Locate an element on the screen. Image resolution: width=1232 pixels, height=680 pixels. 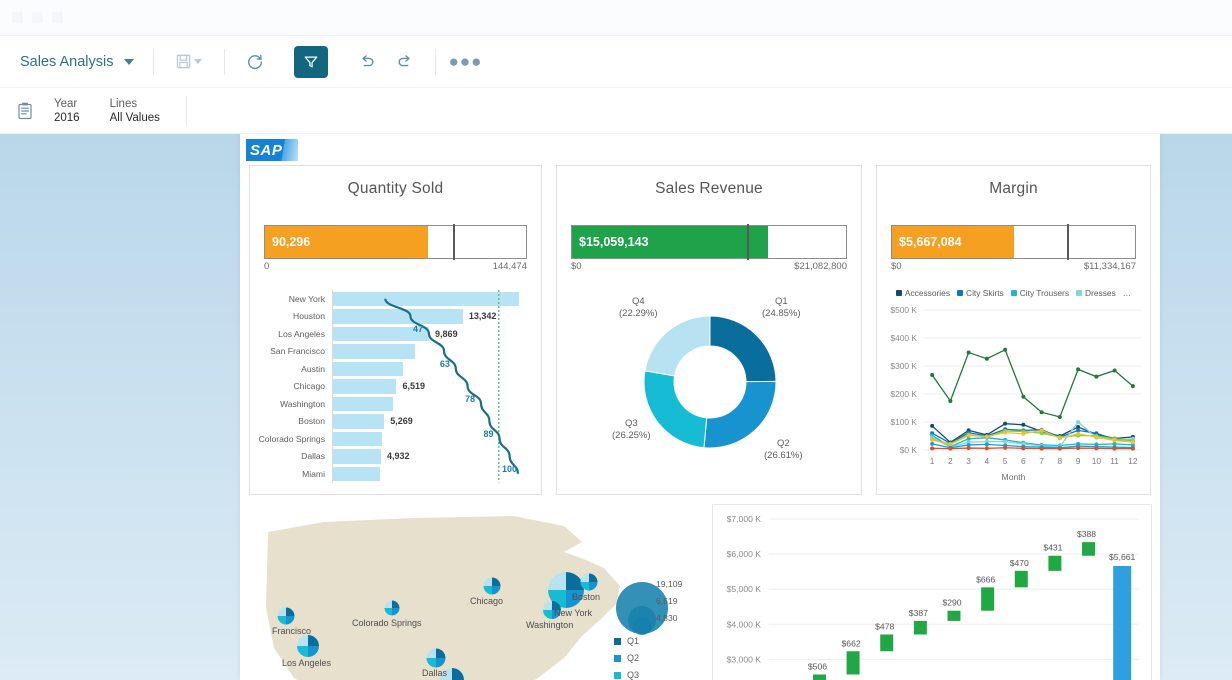
undo-button is located at coordinates (367, 62).